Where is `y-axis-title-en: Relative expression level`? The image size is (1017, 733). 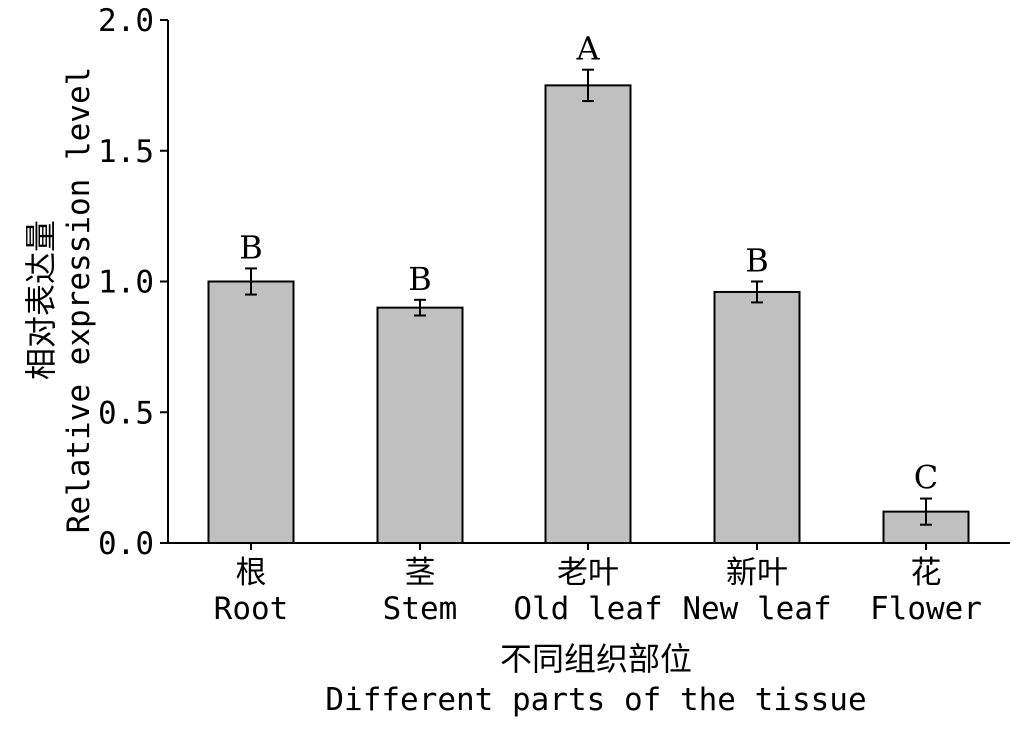
y-axis-title-en: Relative expression level is located at coordinates (79, 300).